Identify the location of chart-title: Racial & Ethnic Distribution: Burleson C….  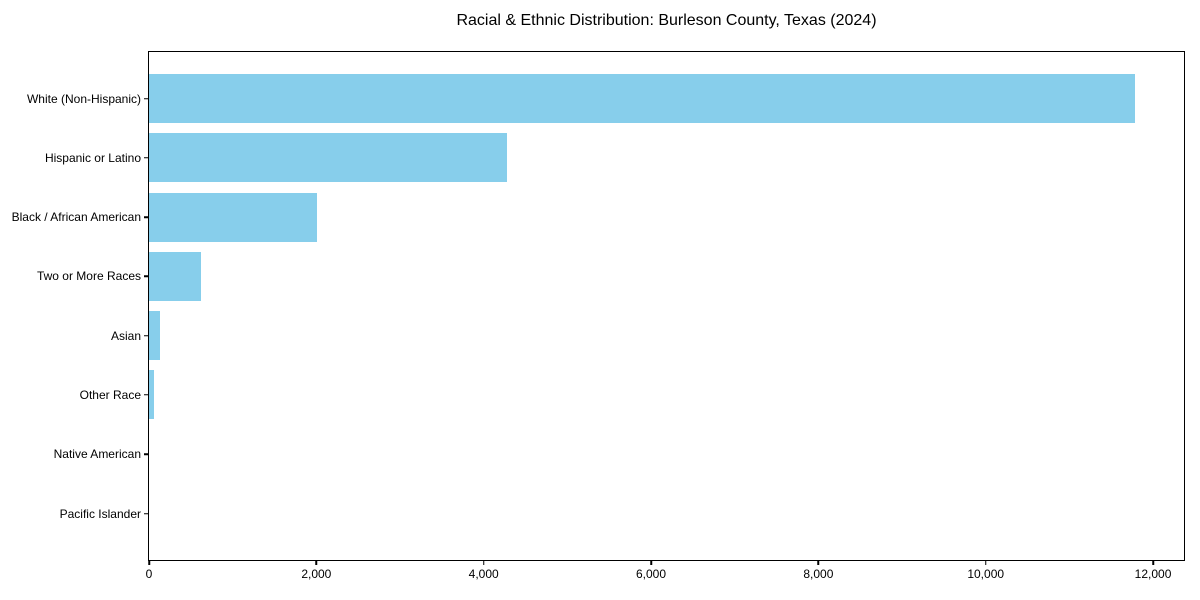
(666, 20).